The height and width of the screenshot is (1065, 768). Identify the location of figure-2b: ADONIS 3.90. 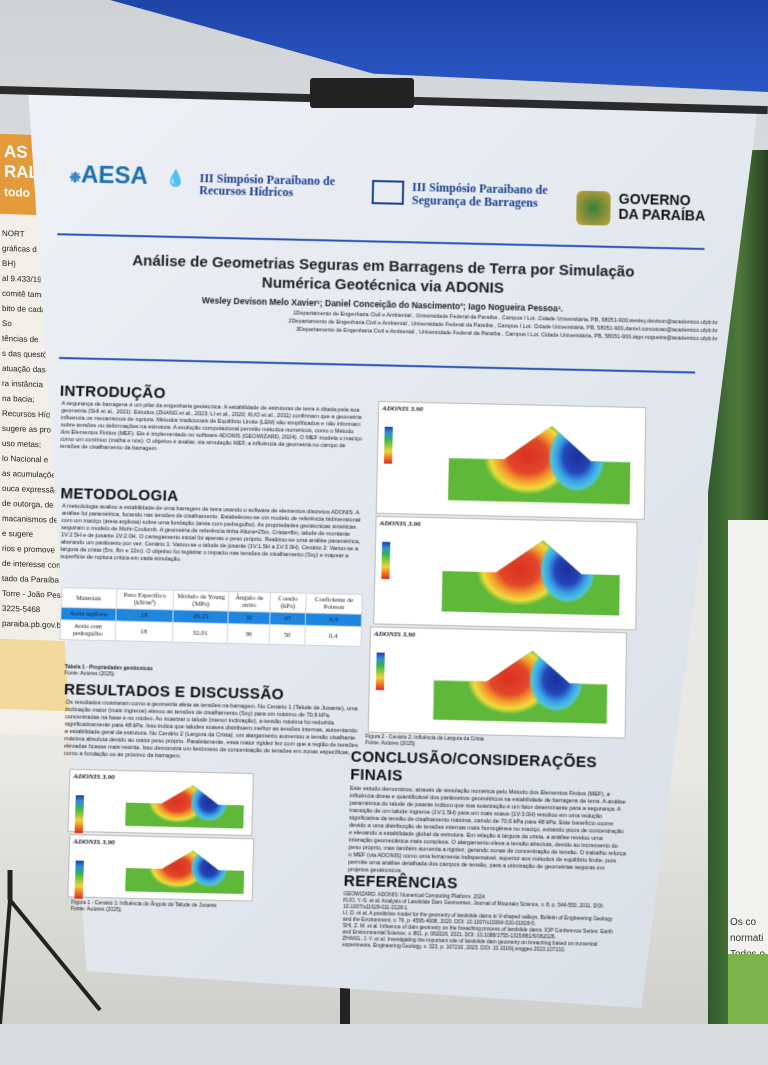
(505, 573).